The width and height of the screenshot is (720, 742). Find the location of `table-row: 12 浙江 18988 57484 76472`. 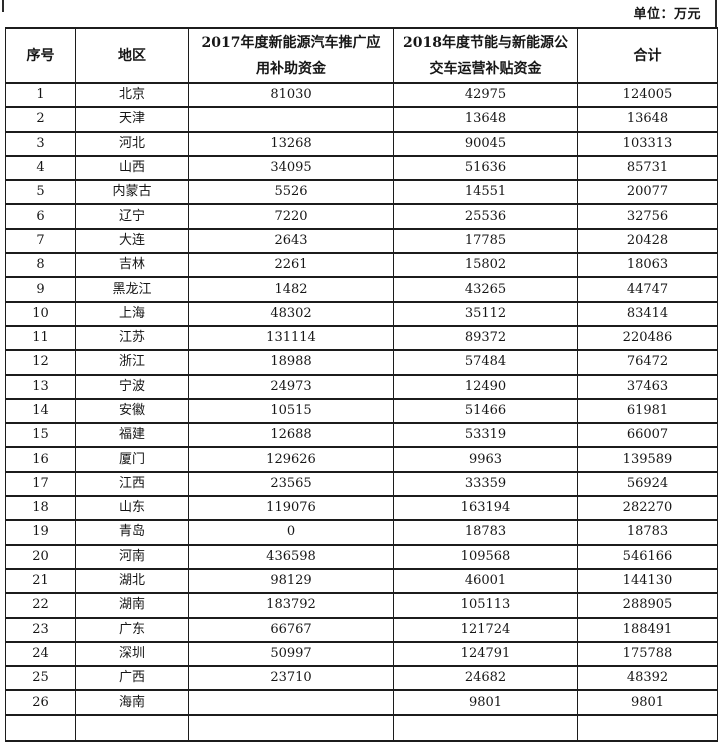

table-row: 12 浙江 18988 57484 76472 is located at coordinates (361, 362).